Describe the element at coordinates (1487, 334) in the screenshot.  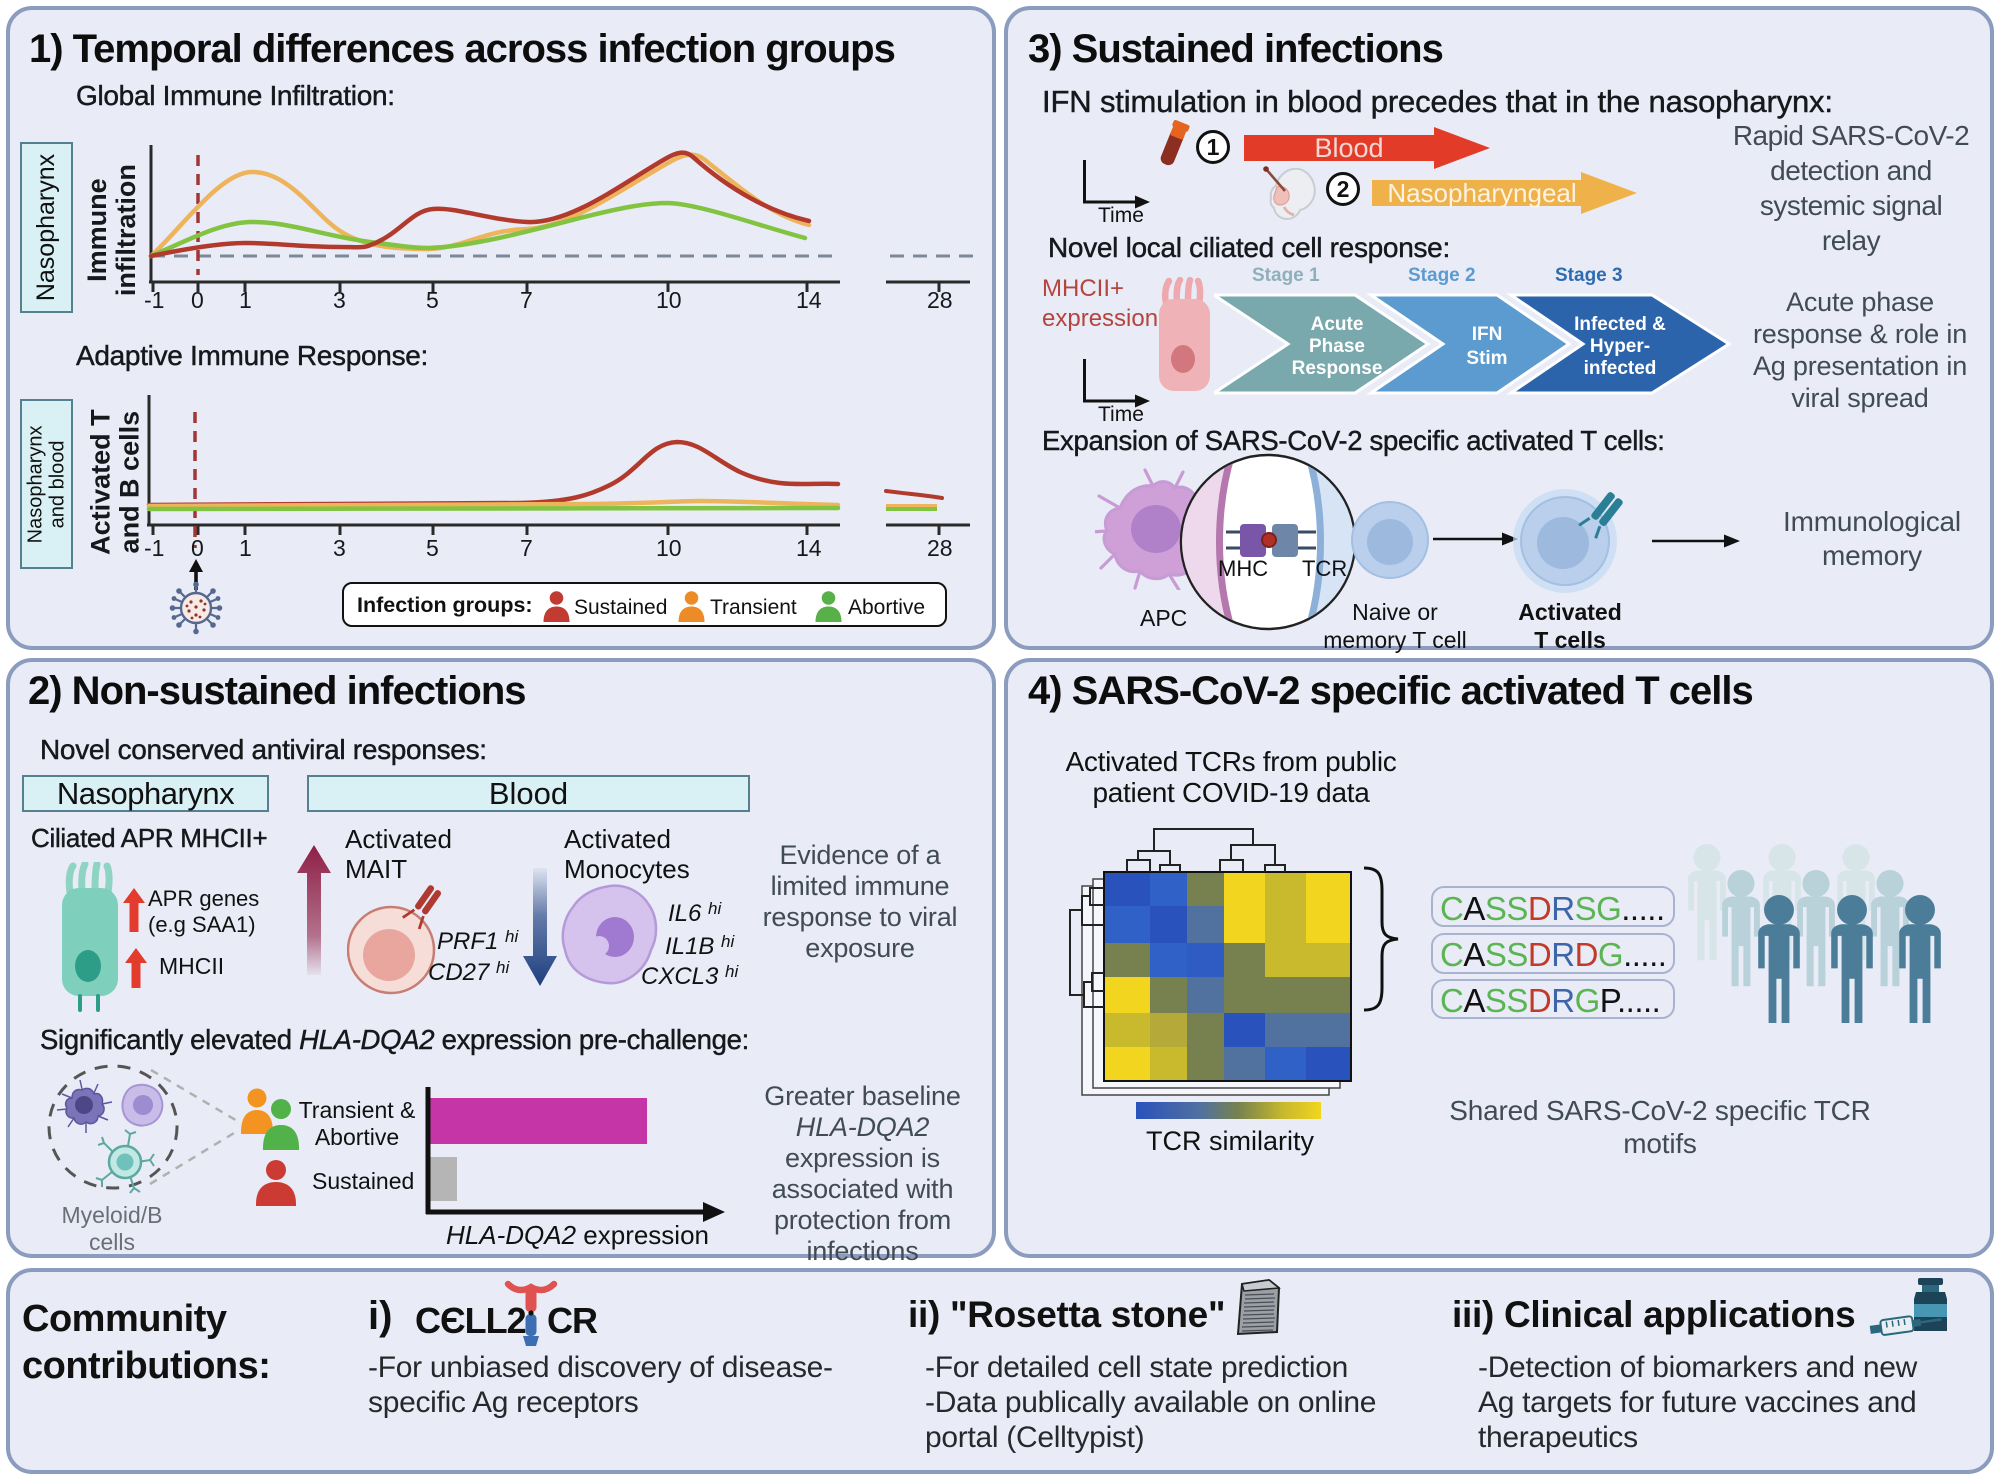
I see `svg-text: IFN` at that location.